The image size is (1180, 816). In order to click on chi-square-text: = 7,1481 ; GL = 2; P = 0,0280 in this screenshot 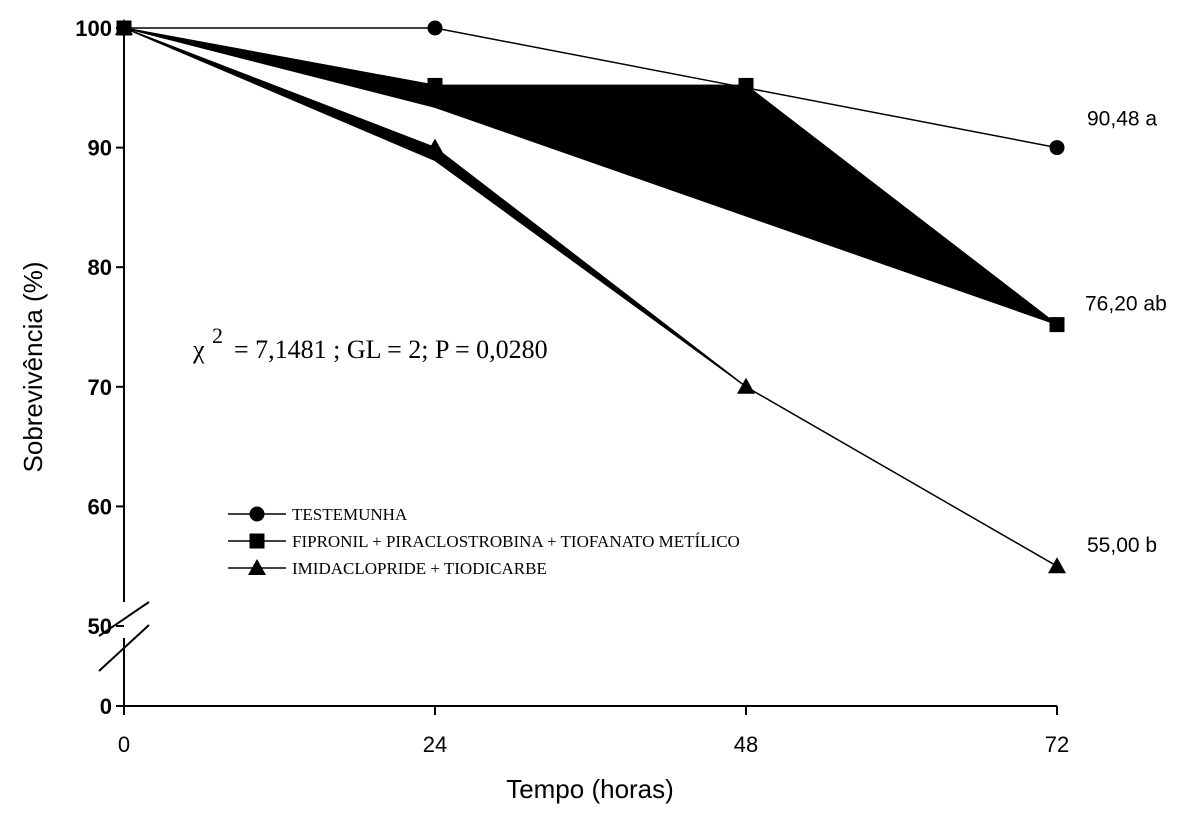, I will do `click(391, 349)`.